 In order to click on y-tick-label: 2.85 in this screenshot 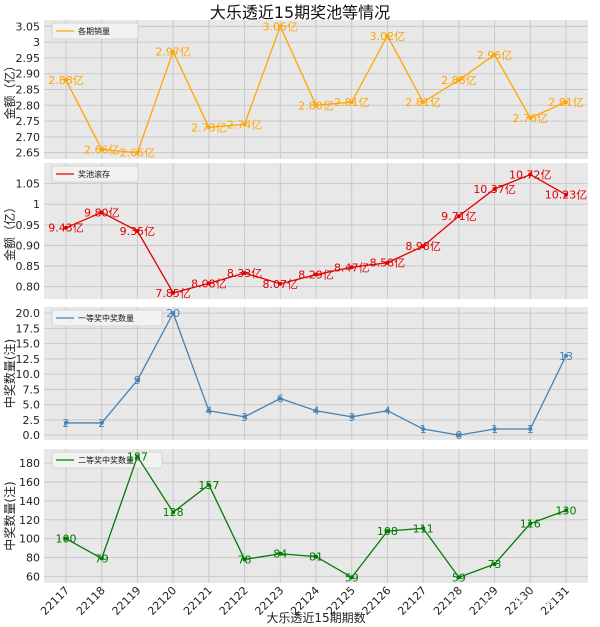, I will do `click(28, 90)`.